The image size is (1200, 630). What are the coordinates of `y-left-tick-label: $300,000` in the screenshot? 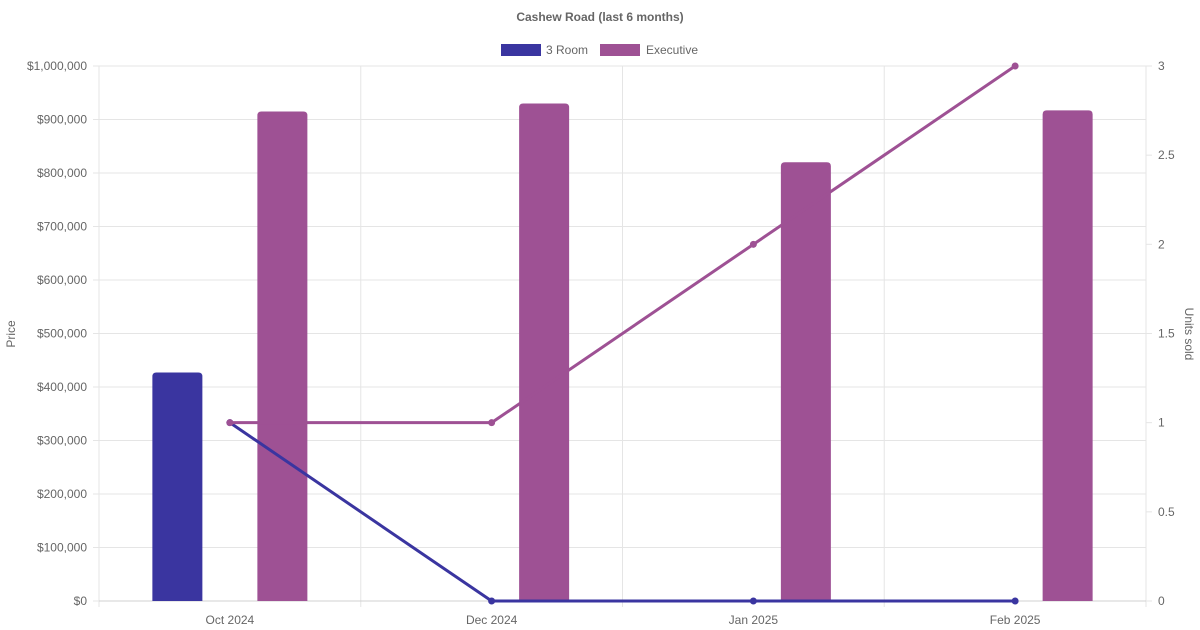 It's located at (62, 441).